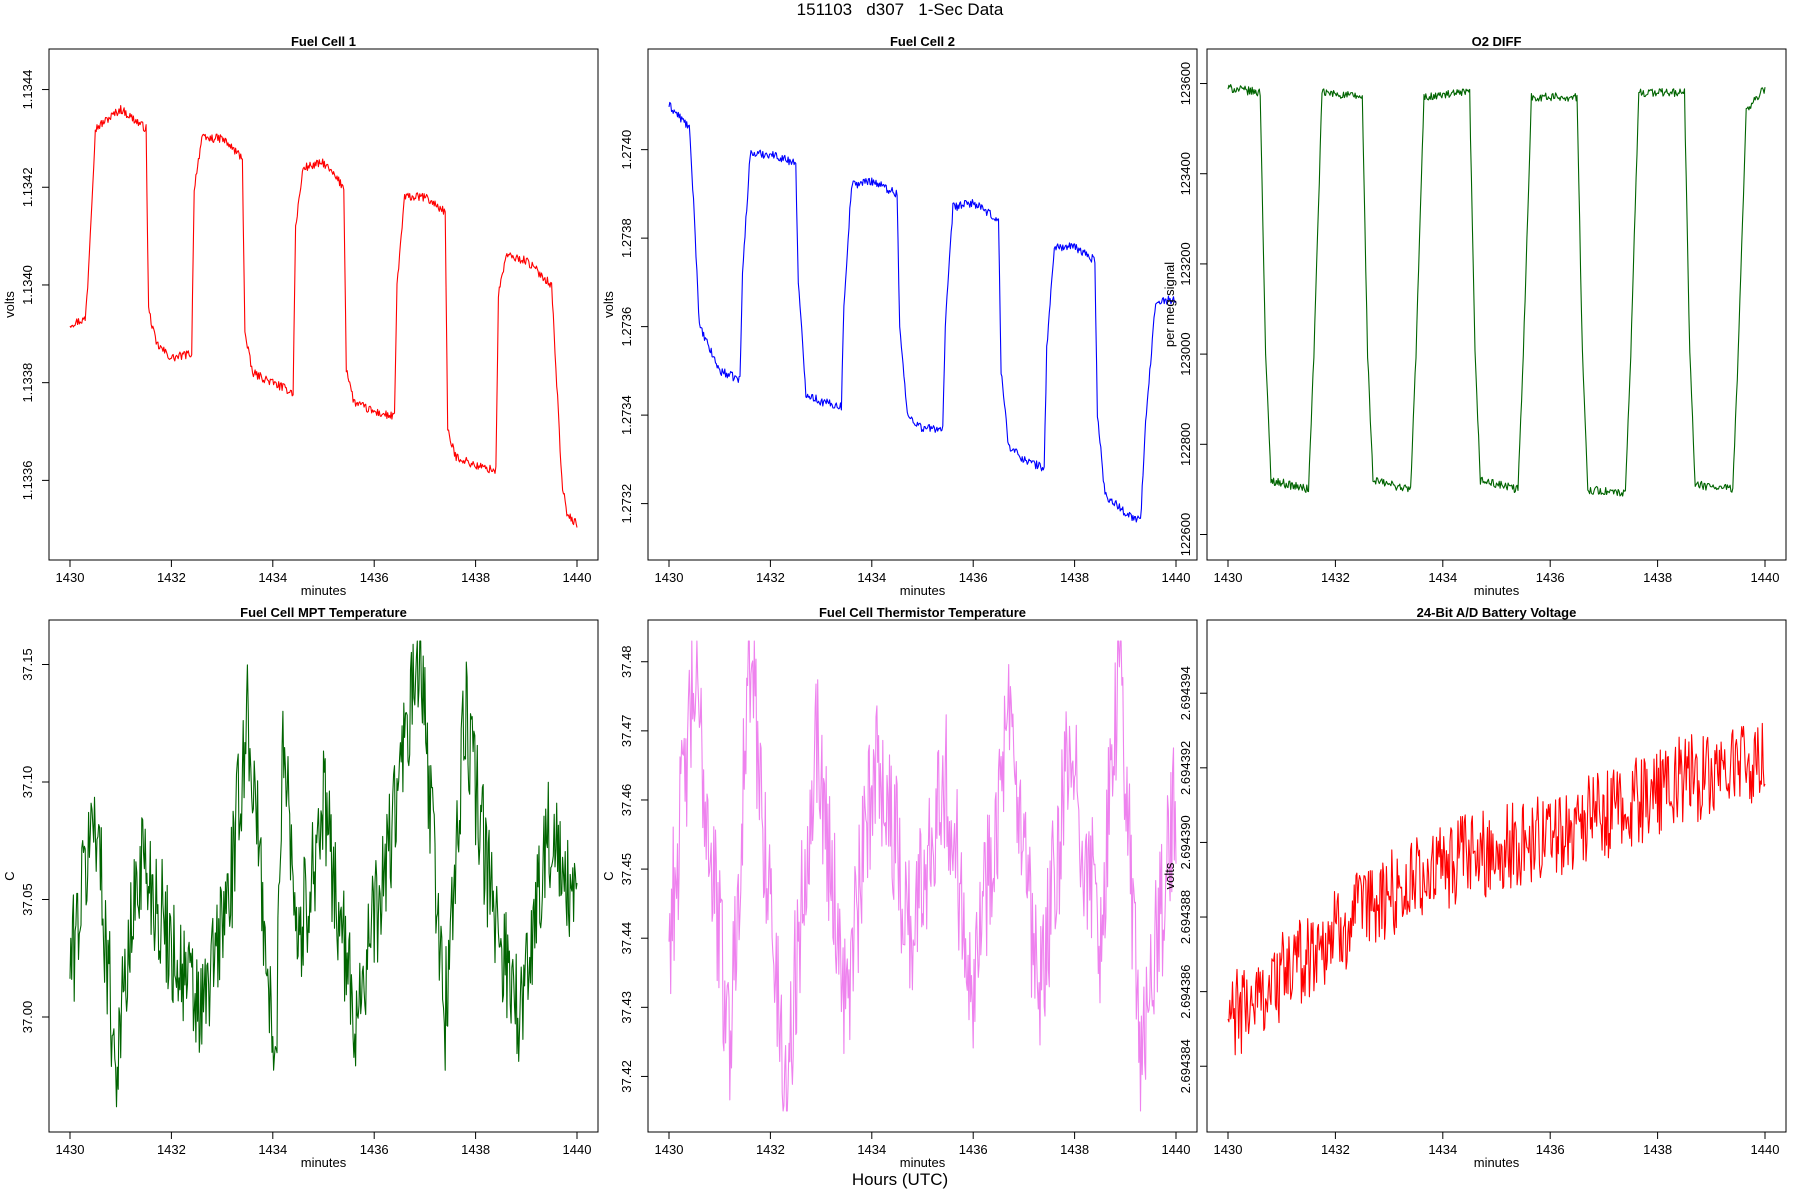 This screenshot has width=1800, height=1200. Describe the element at coordinates (922, 41) in the screenshot. I see `chart-title: Fuel Cell 2` at that location.